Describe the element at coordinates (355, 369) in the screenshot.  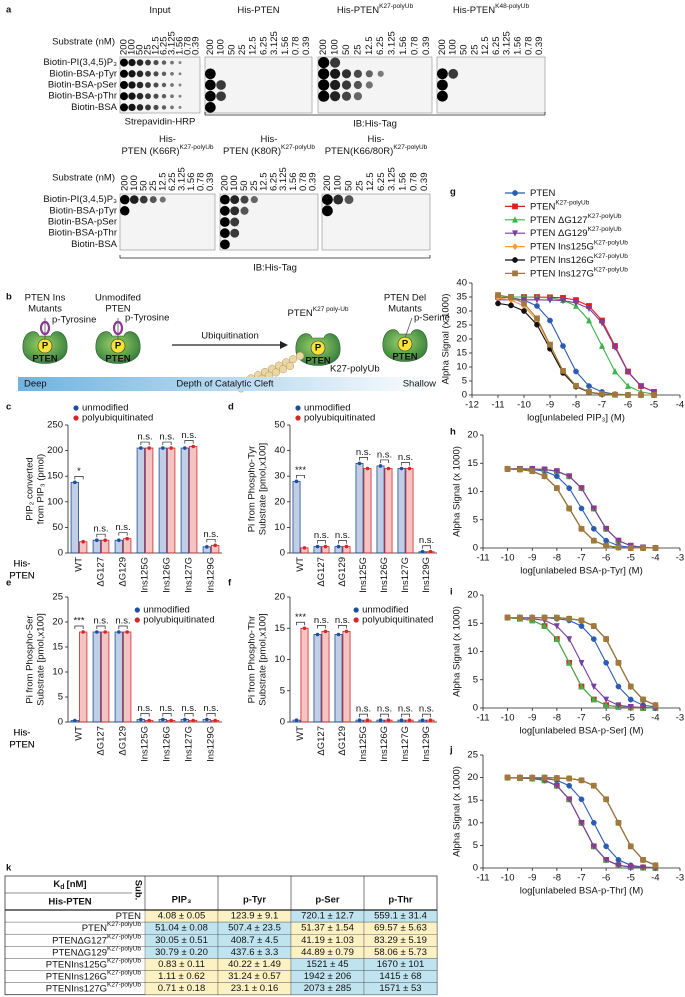
I see `chain-label: K27-polyUb` at that location.